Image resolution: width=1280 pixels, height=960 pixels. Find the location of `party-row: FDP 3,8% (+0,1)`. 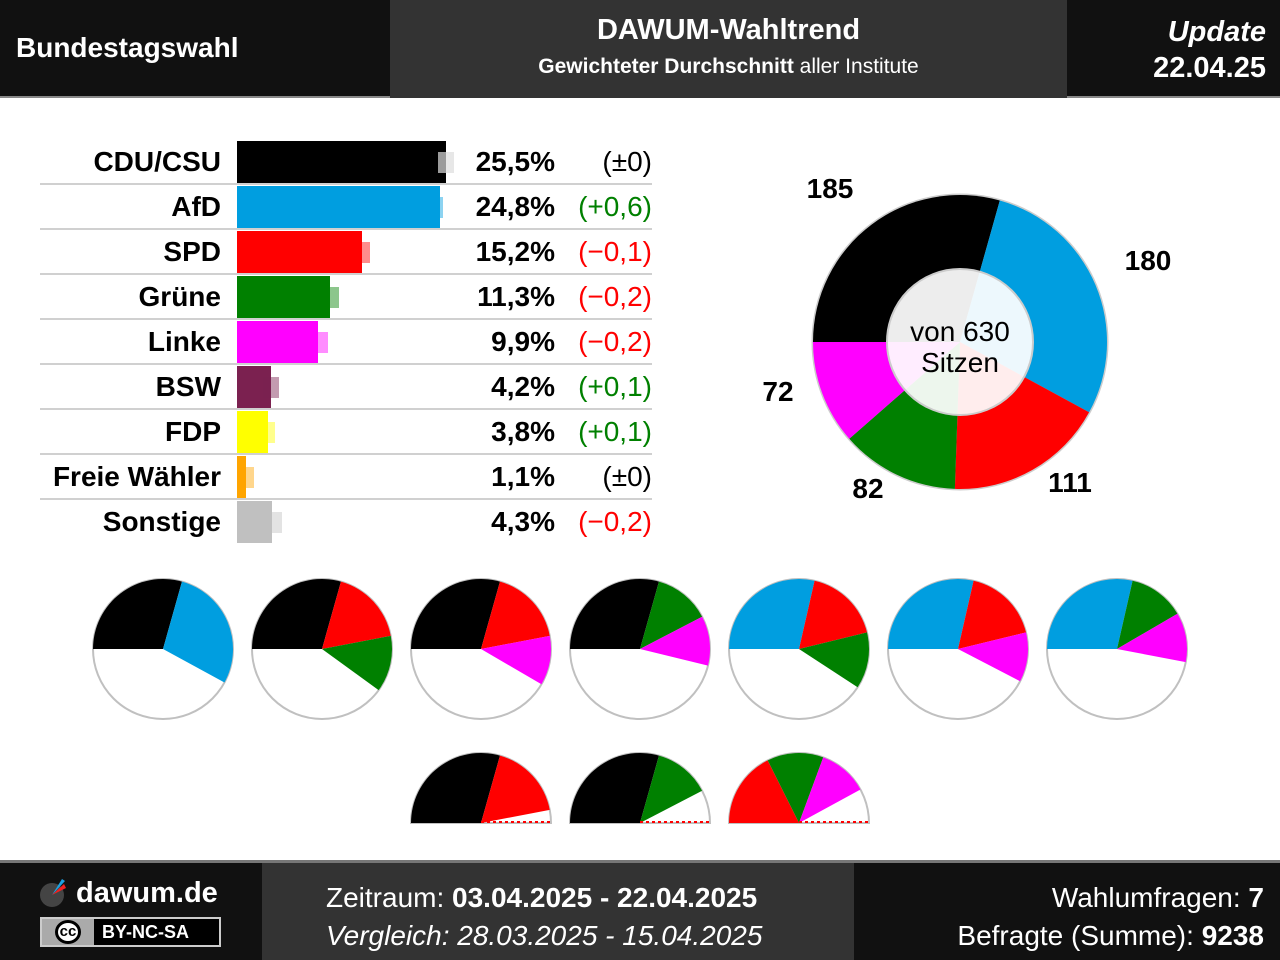

party-row: FDP 3,8% (+0,1) is located at coordinates (346, 432).